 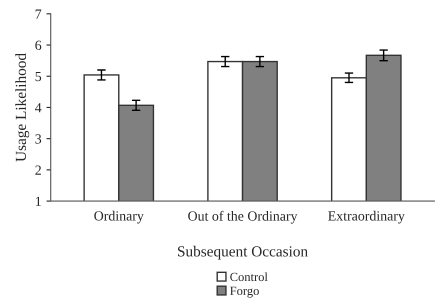 What do you see at coordinates (38, 139) in the screenshot?
I see `y-tick-label: 3` at bounding box center [38, 139].